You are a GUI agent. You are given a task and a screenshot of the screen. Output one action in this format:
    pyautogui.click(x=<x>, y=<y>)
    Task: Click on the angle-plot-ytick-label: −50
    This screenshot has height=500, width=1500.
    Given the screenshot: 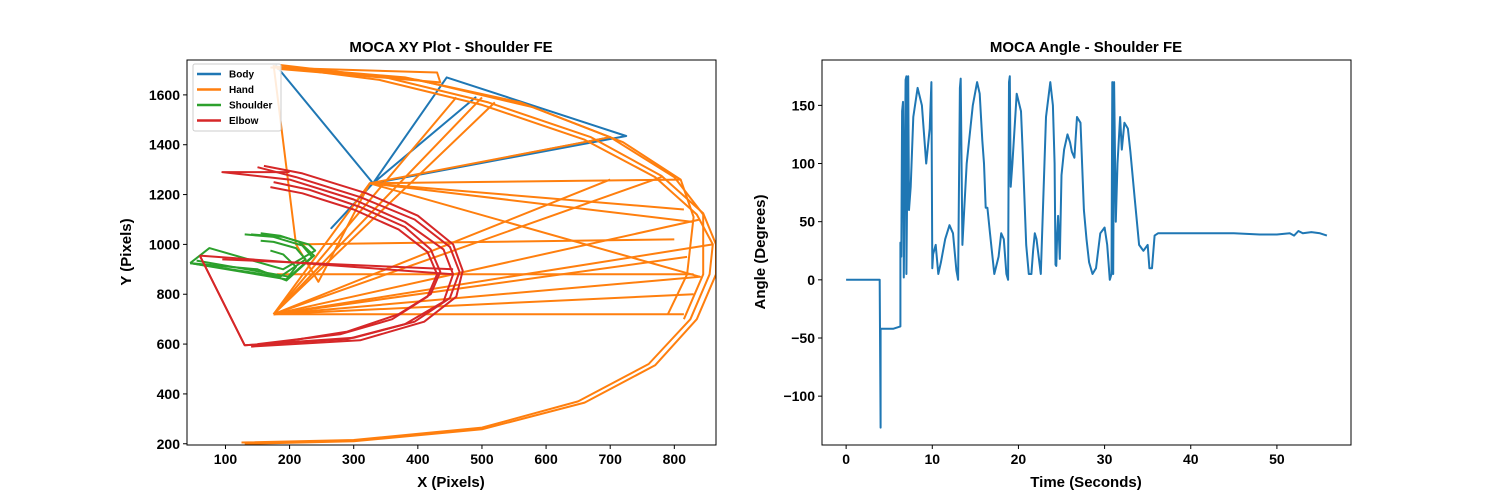 What is the action you would take?
    pyautogui.click(x=803, y=338)
    